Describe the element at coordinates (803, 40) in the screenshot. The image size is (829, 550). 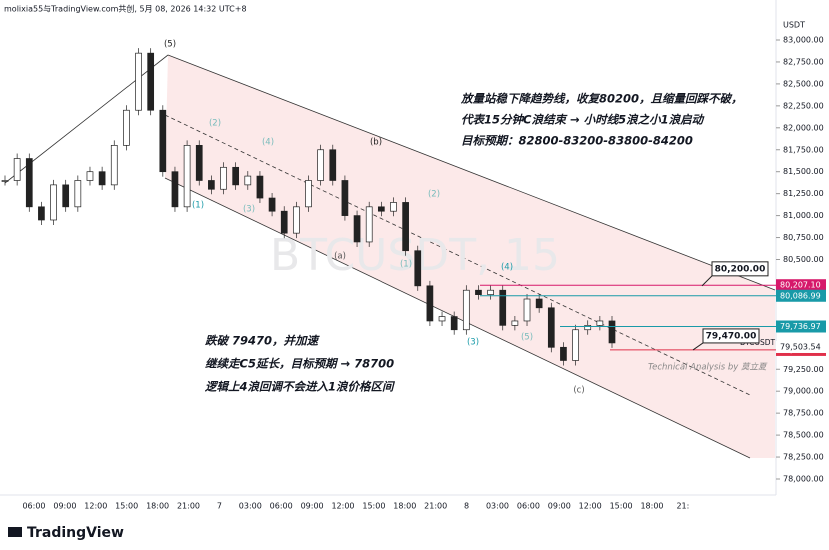
I see `price-tick-label: 83,000.00` at that location.